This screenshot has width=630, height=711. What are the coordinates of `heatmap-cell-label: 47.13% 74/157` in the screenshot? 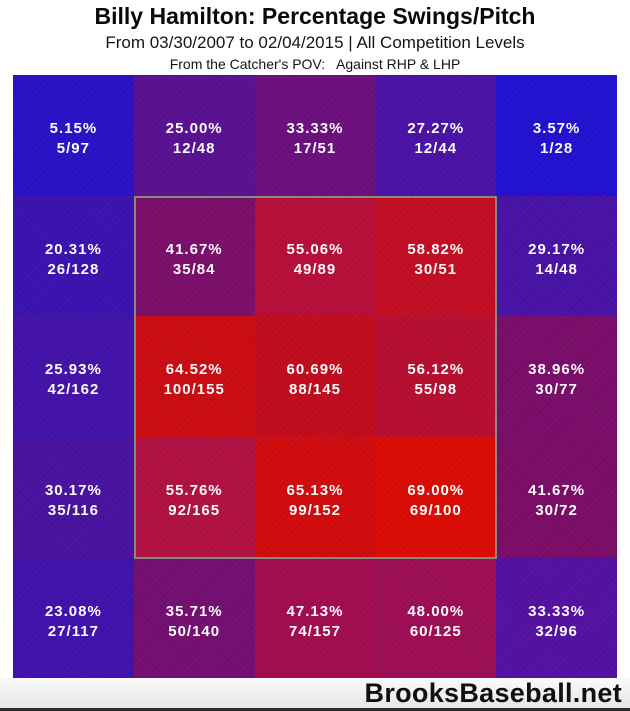 It's located at (315, 622).